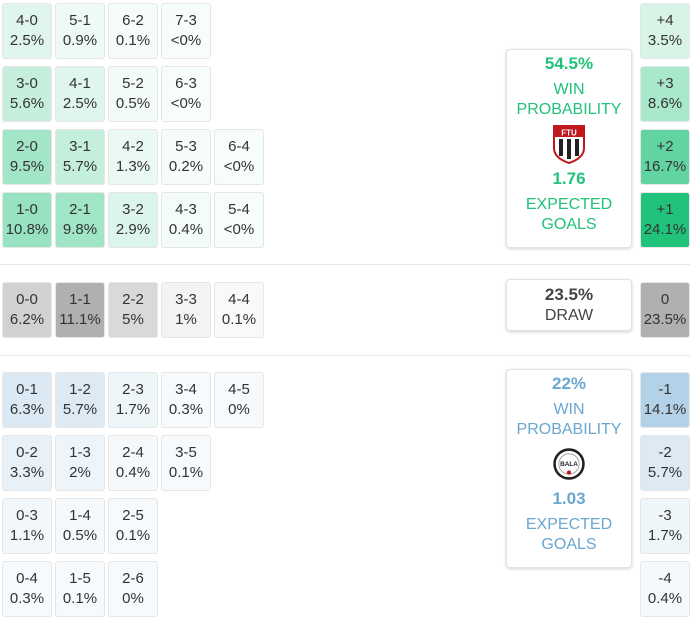 This screenshot has height=621, width=690. I want to click on home-score-cell: 4-0 2.5%, so click(27, 31).